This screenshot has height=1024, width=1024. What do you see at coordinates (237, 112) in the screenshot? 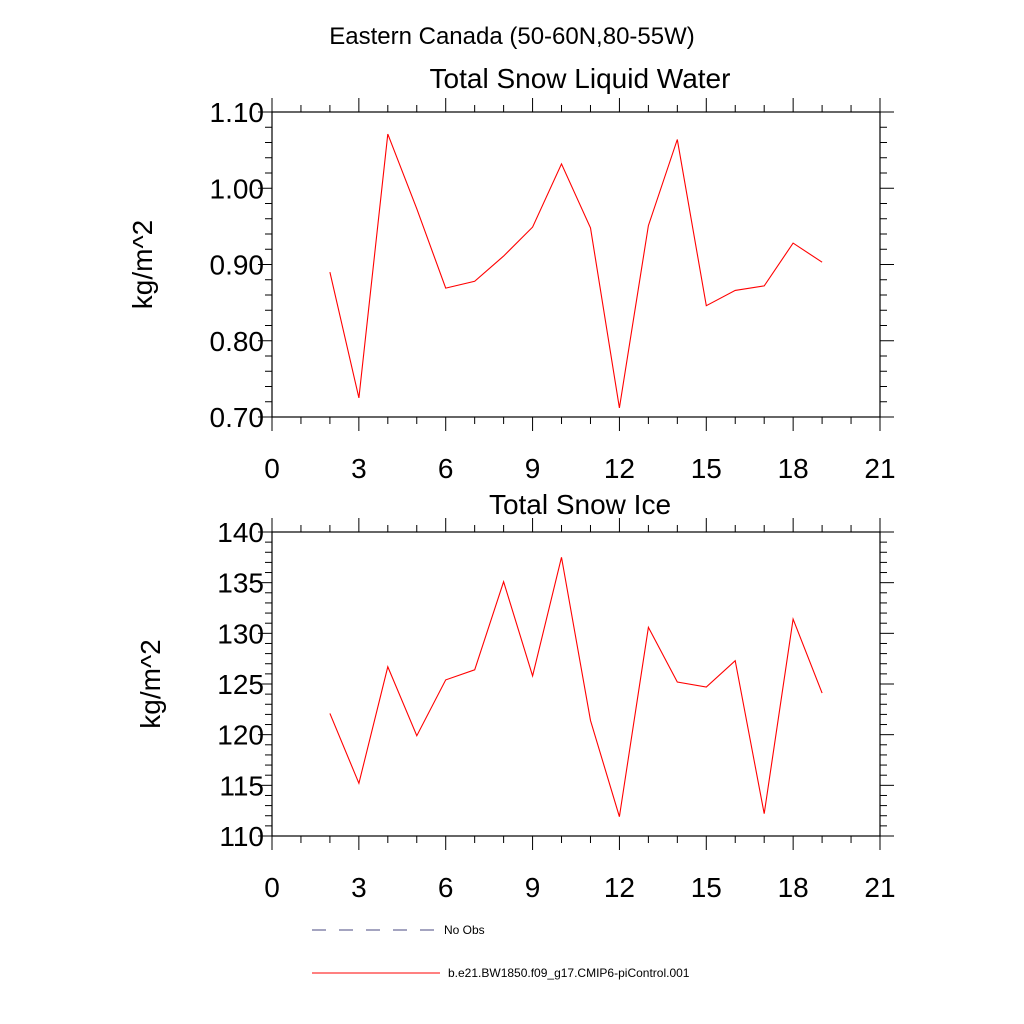
I see `y-tick-label: 1.10` at bounding box center [237, 112].